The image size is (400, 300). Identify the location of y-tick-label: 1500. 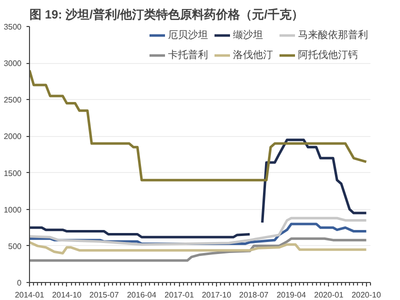
(13, 173).